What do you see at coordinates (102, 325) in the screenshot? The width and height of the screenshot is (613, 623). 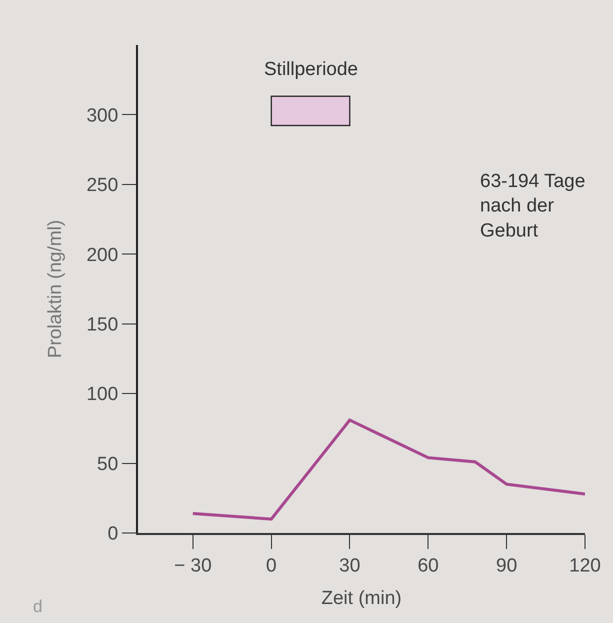 I see `y-tick-label: 150` at bounding box center [102, 325].